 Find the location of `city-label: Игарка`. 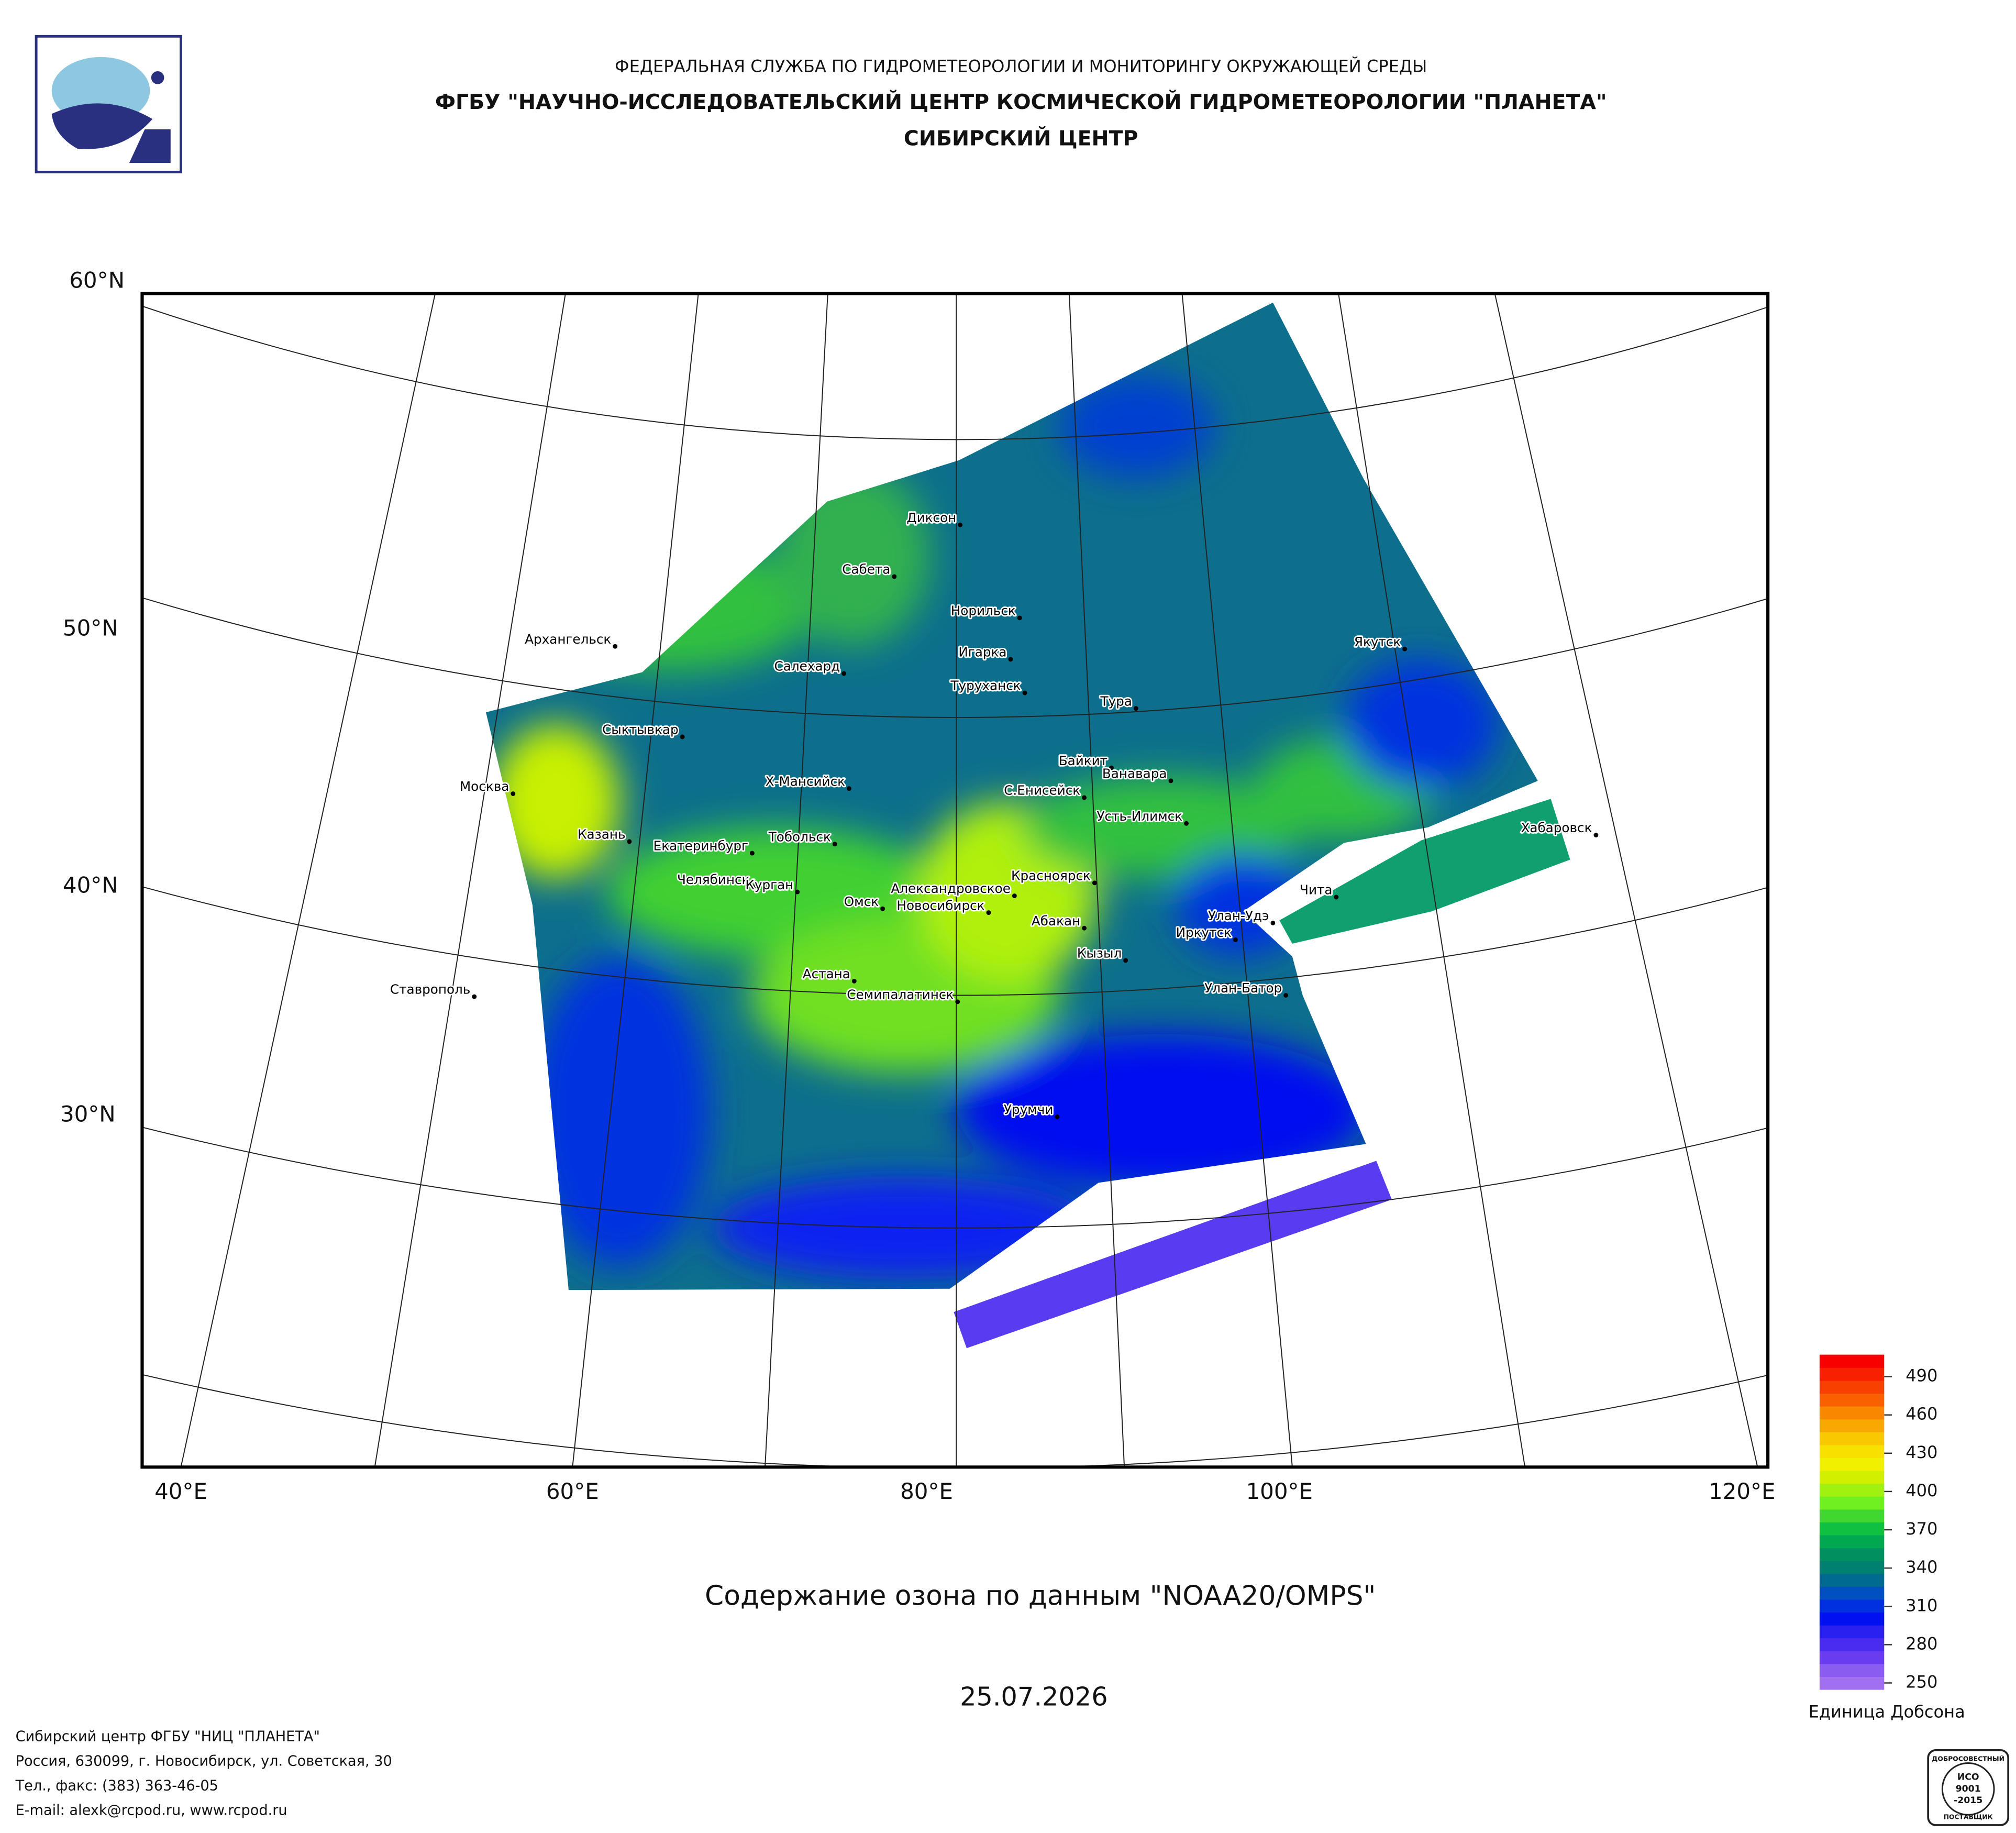

city-label: Игарка is located at coordinates (982, 652).